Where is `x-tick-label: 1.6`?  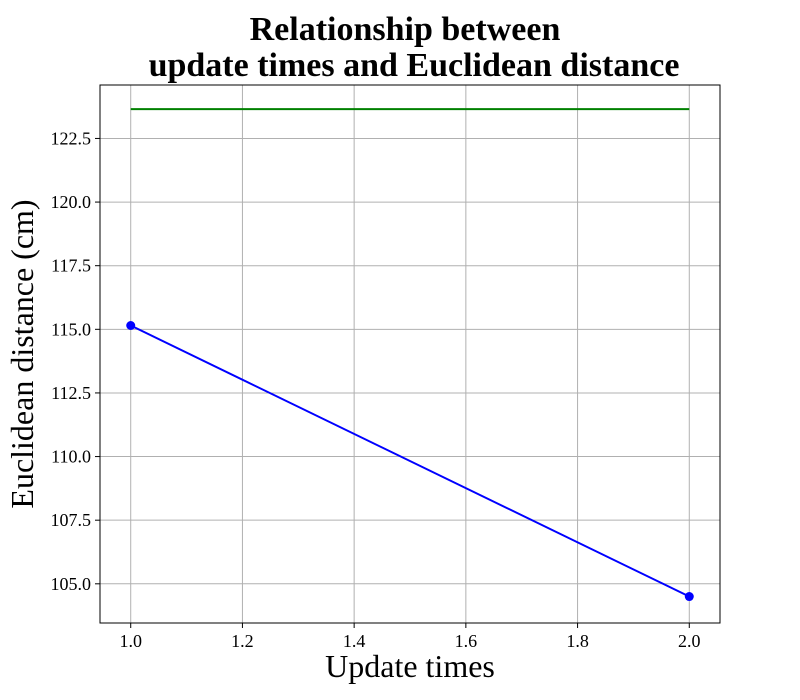 x-tick-label: 1.6 is located at coordinates (466, 641).